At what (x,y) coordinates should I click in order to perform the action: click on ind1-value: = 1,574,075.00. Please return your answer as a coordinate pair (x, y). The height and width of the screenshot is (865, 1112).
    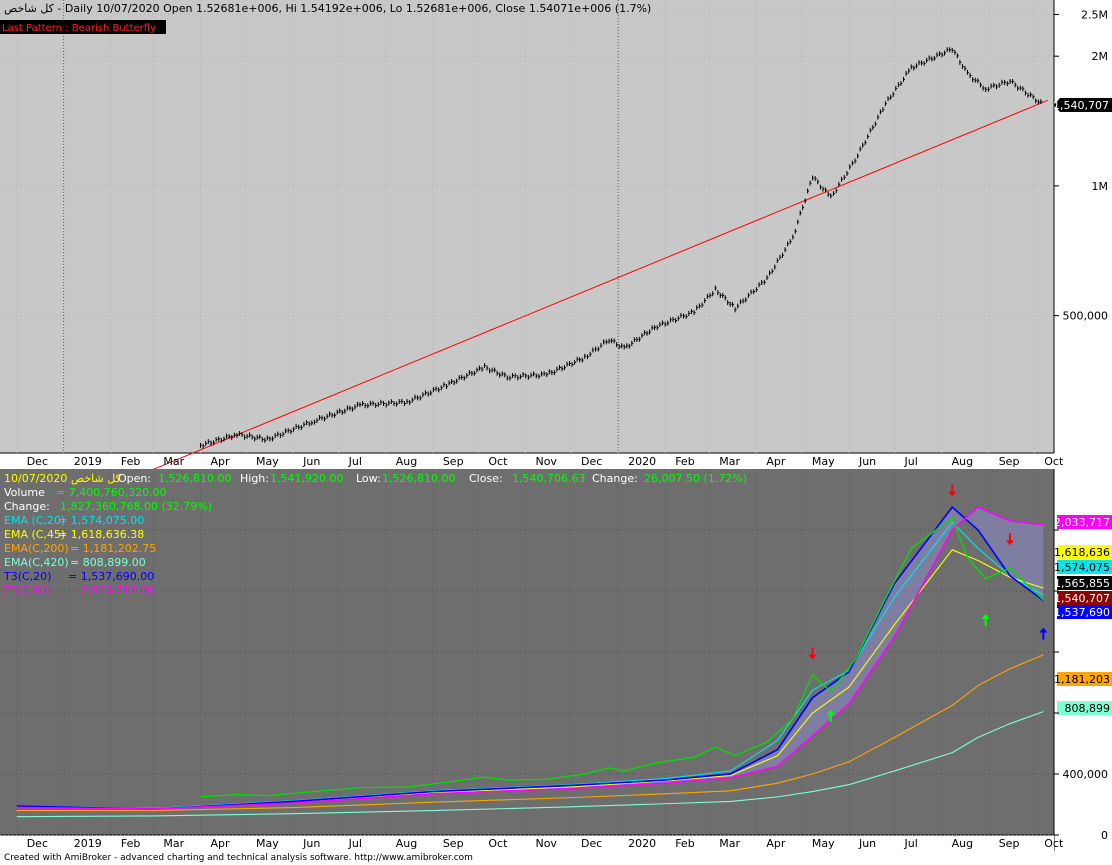
    Looking at the image, I should click on (101, 520).